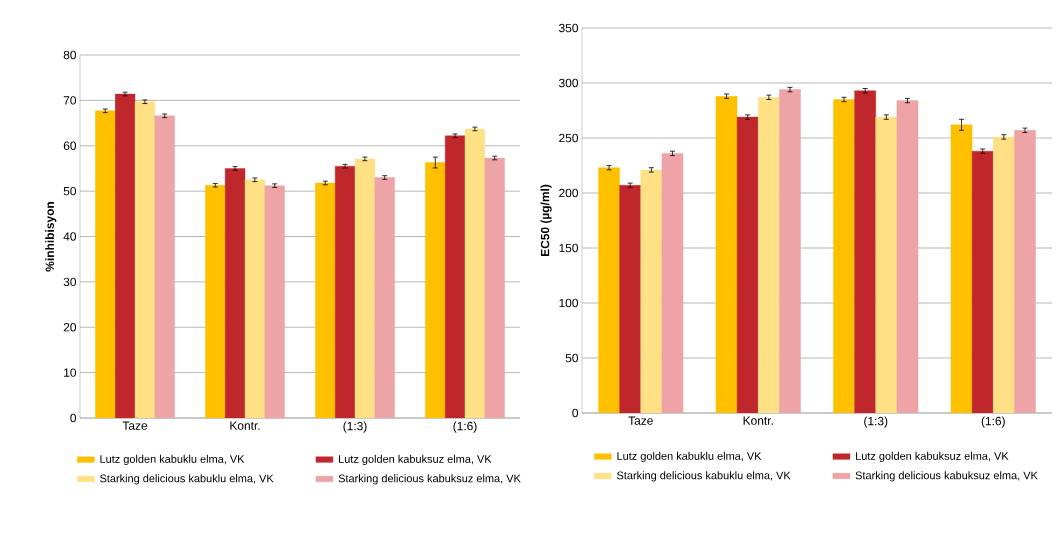 The width and height of the screenshot is (1059, 548). Describe the element at coordinates (569, 138) in the screenshot. I see `y-tick-label: 250` at that location.